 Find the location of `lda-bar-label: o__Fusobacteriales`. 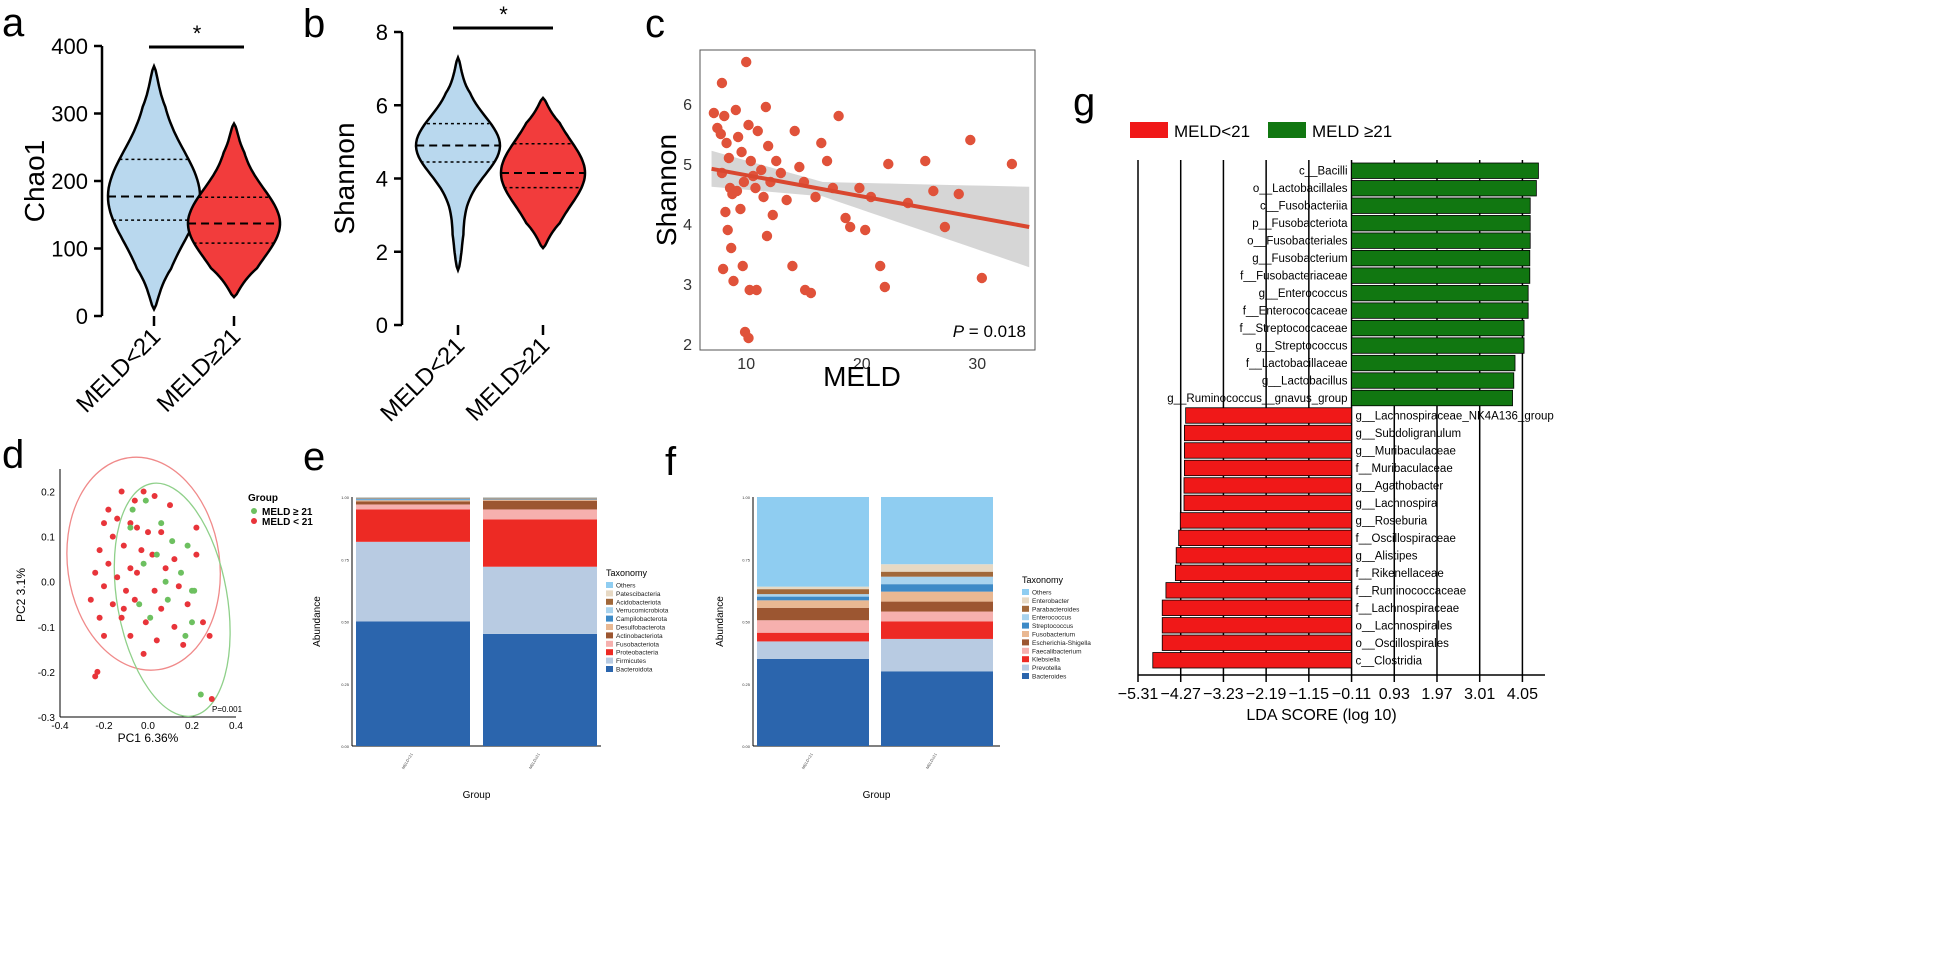

lda-bar-label: o__Fusobacteriales is located at coordinates (1297, 242).